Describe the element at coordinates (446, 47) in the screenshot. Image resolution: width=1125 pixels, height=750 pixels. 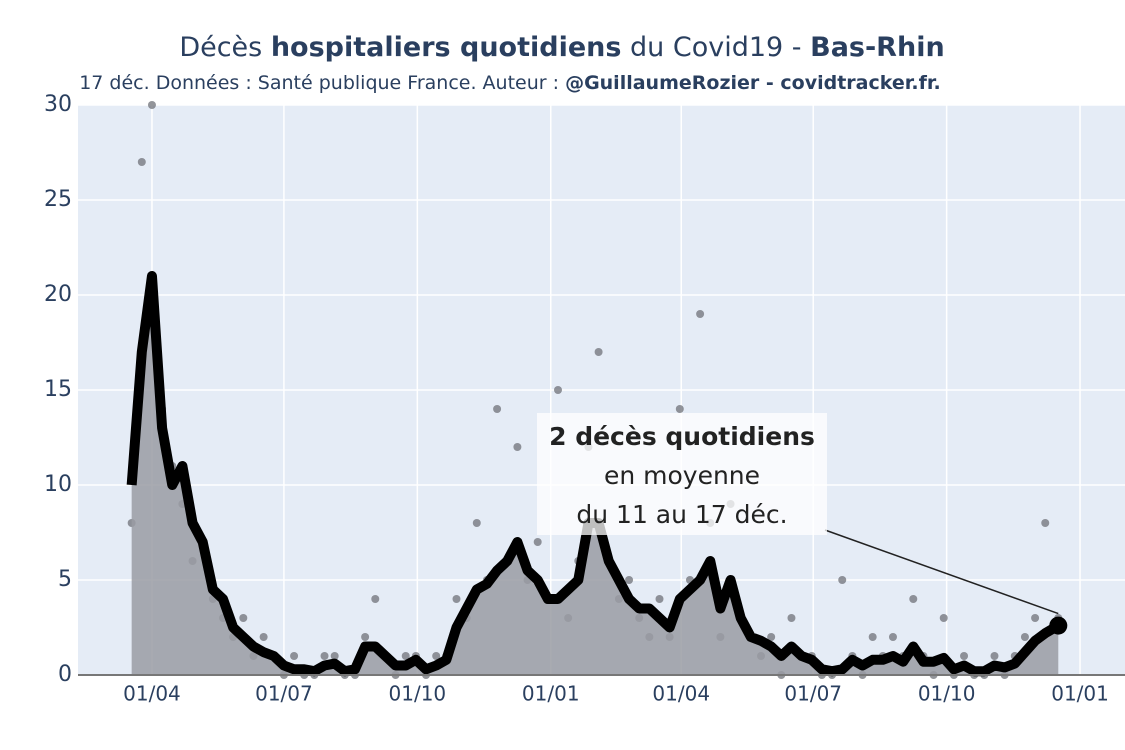
I see `title-part: hospitaliers quotidiens` at that location.